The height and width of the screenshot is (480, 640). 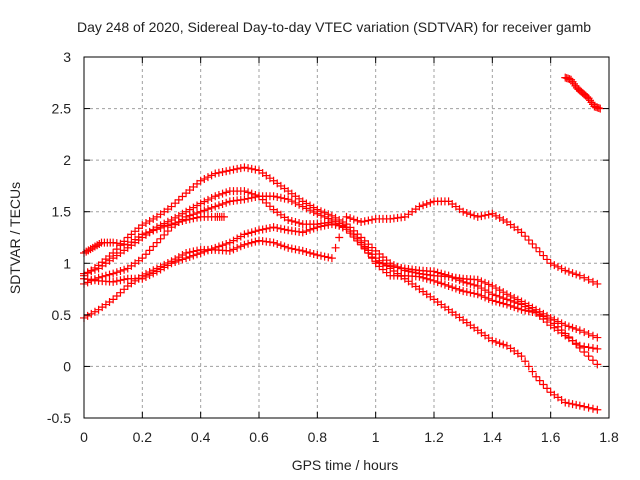 What do you see at coordinates (67, 57) in the screenshot?
I see `y-tick-label: 3` at bounding box center [67, 57].